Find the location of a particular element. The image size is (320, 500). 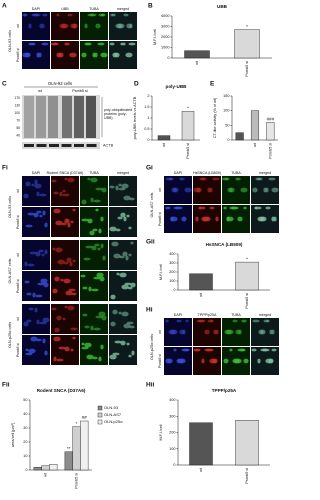

legend-swatch is located at coordinates (100, 422).